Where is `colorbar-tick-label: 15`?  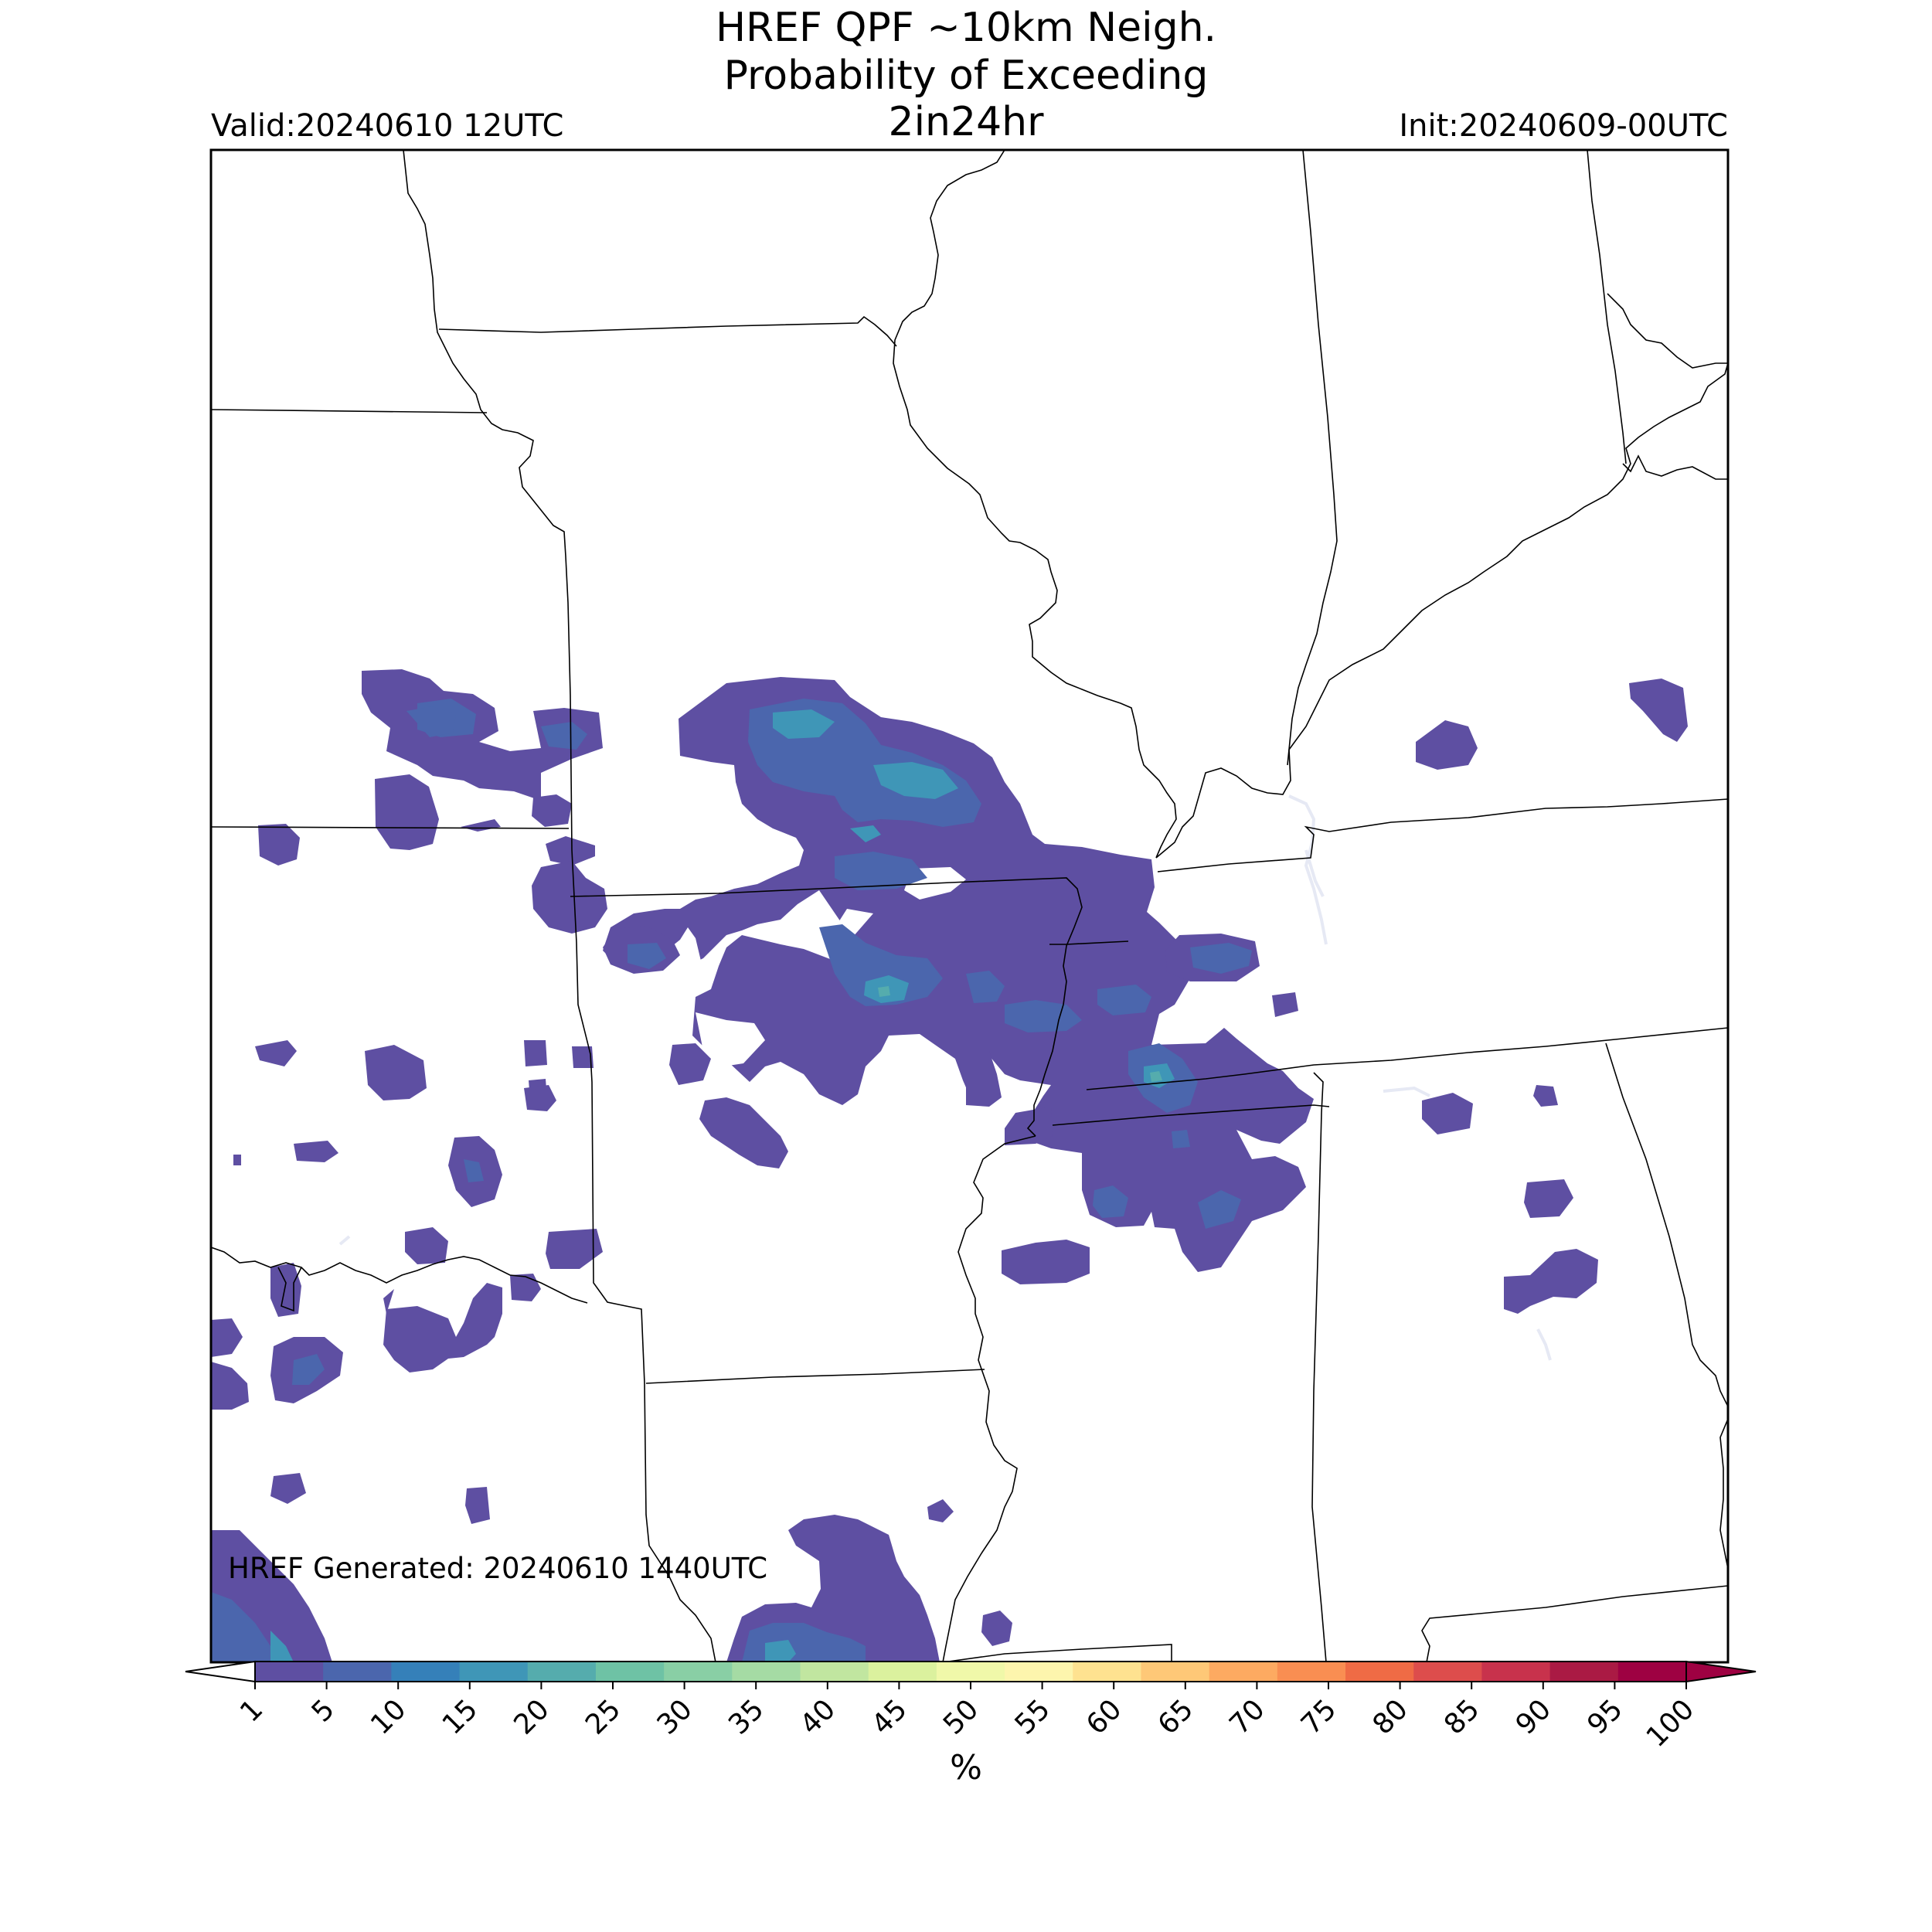
colorbar-tick-label: 15 is located at coordinates (460, 1716).